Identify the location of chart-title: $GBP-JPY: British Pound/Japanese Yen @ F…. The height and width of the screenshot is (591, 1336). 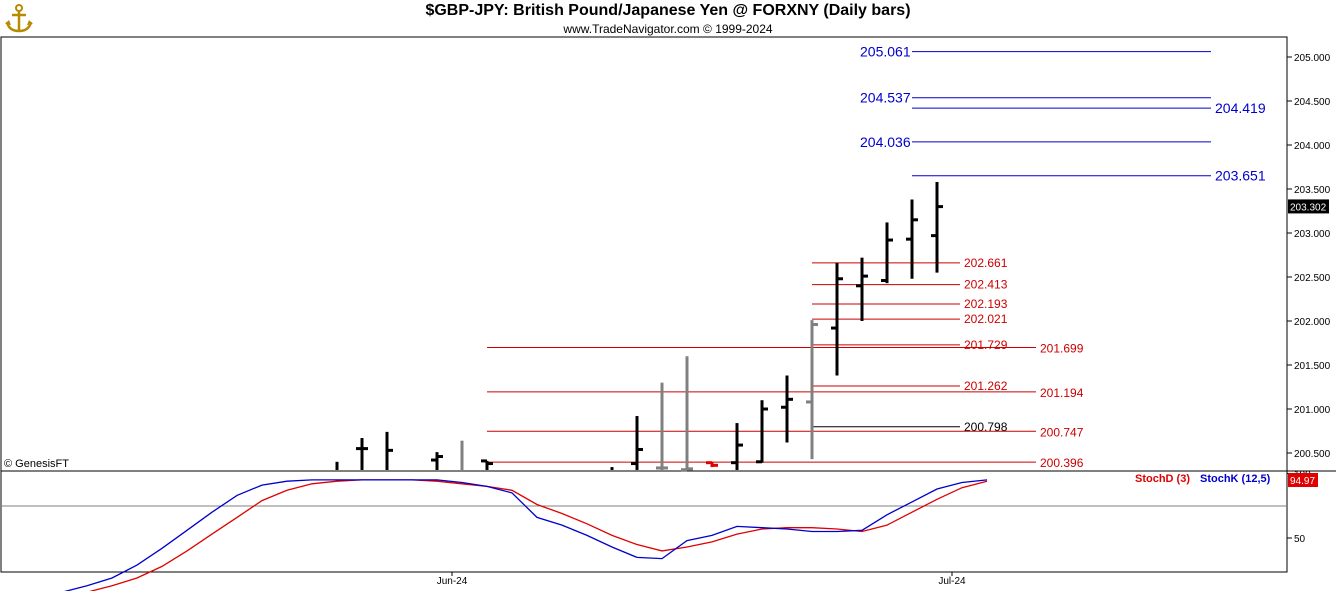
(668, 10).